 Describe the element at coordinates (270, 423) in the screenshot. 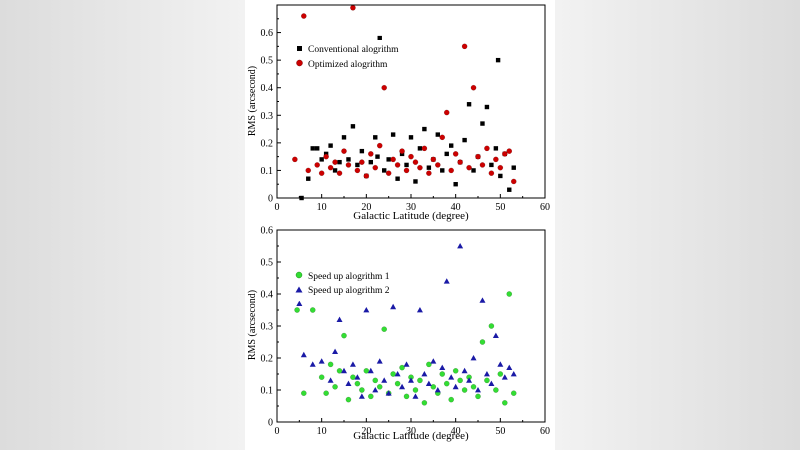

I see `y-tick-label: 0` at that location.